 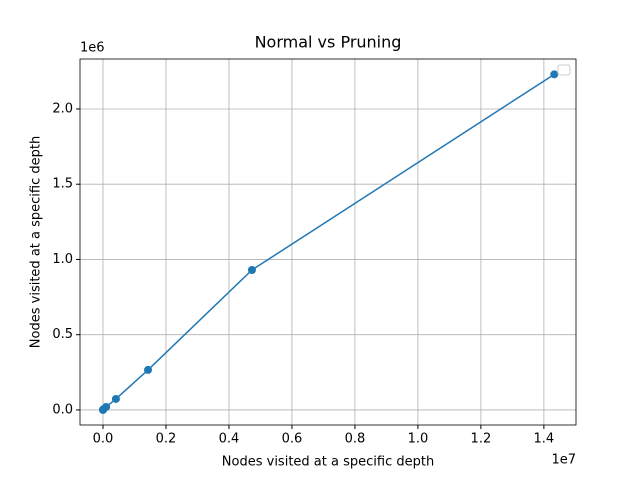 What do you see at coordinates (292, 439) in the screenshot?
I see `x-tick-label: 0.6` at bounding box center [292, 439].